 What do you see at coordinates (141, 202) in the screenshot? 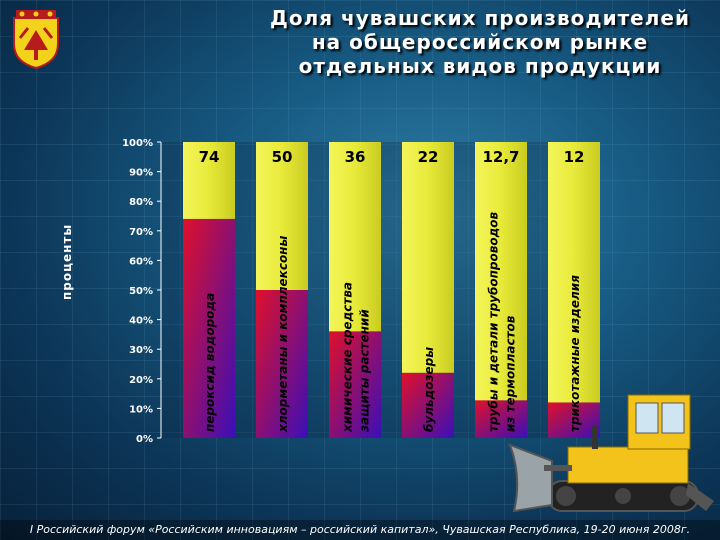
I see `y-tick-label: 80%` at bounding box center [141, 202].